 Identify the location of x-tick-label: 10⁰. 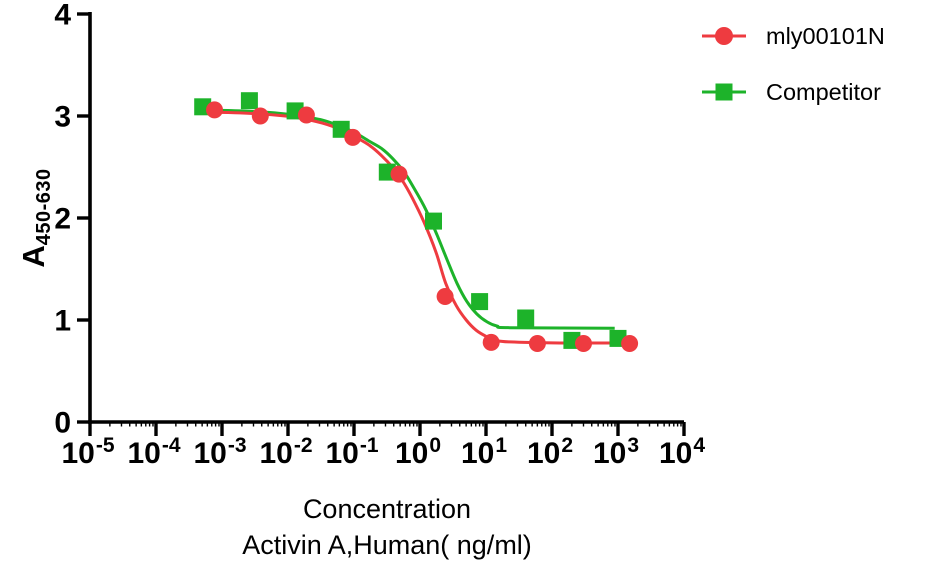
(418, 452).